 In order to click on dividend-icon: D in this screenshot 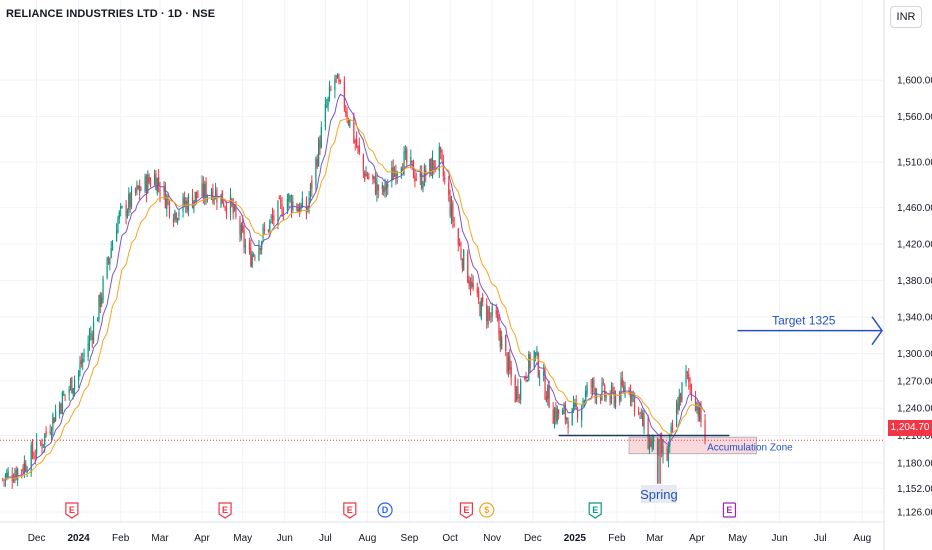, I will do `click(385, 510)`.